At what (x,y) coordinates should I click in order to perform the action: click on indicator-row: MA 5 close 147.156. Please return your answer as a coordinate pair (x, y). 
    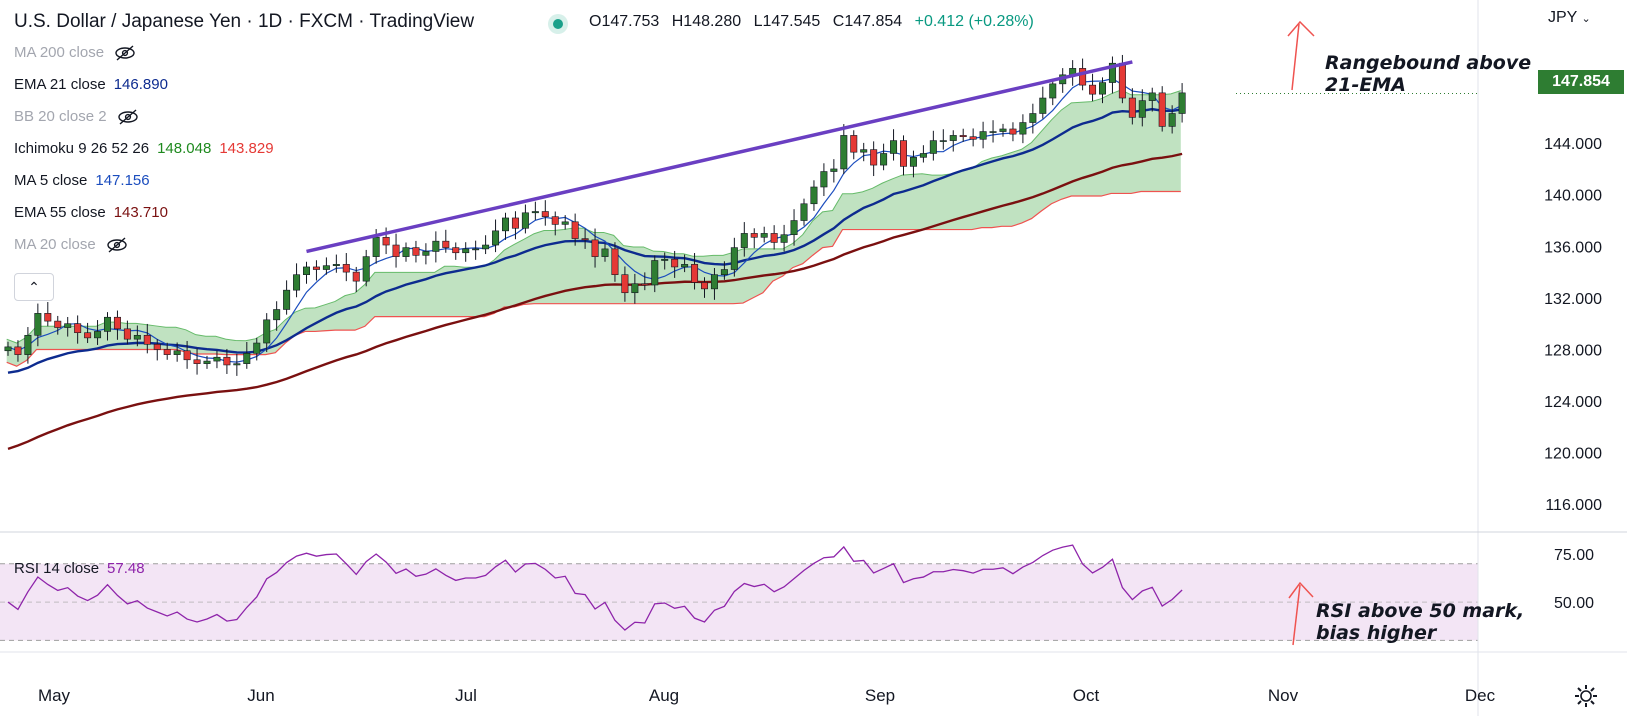
    Looking at the image, I should click on (82, 180).